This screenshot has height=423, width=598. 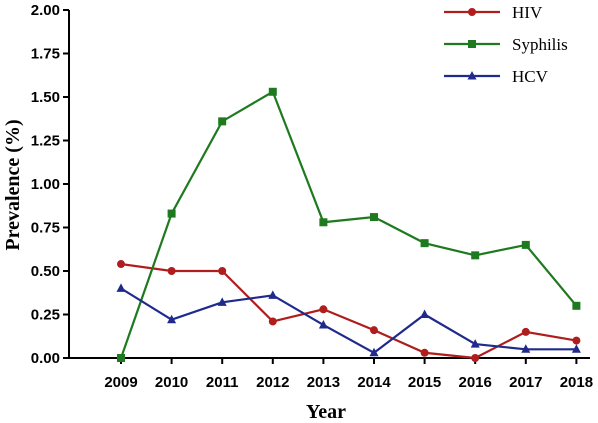 I want to click on legend: HIV Syphilis HCV, so click(x=506, y=44).